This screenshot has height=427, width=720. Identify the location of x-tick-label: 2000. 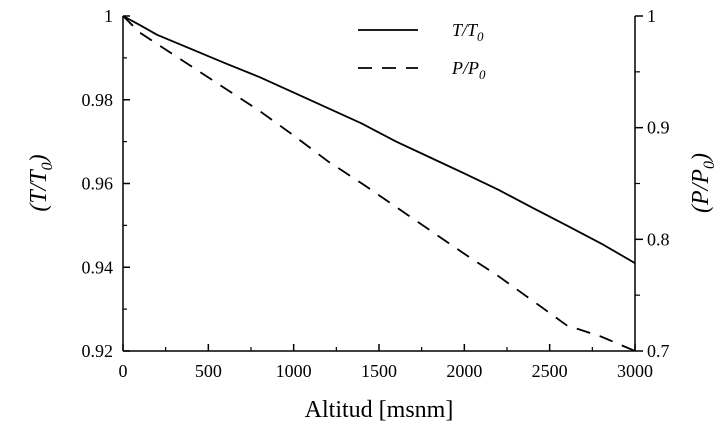
(464, 371).